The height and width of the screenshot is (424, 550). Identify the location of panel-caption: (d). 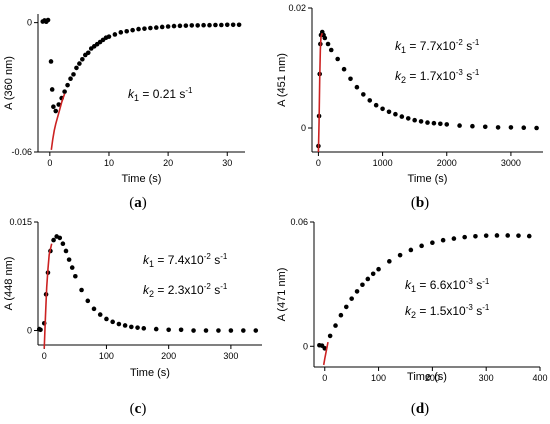
(420, 409).